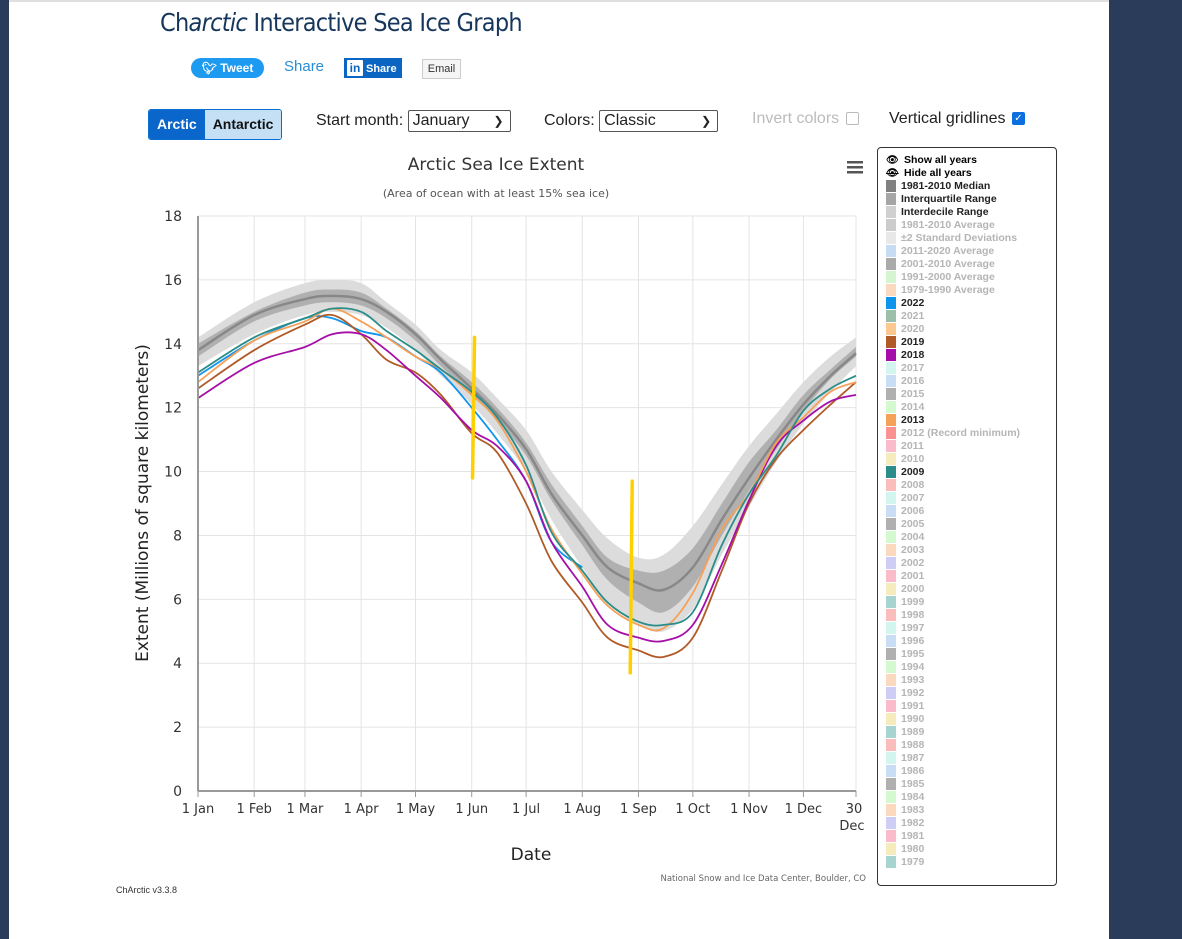 This screenshot has width=1182, height=939. Describe the element at coordinates (905, 628) in the screenshot. I see `legend-item: 1997` at that location.